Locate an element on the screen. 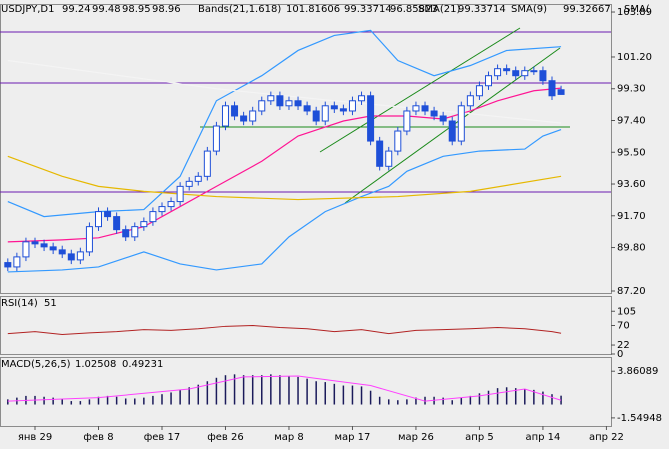 The image size is (669, 449). header-text: 99.32667 is located at coordinates (587, 9).